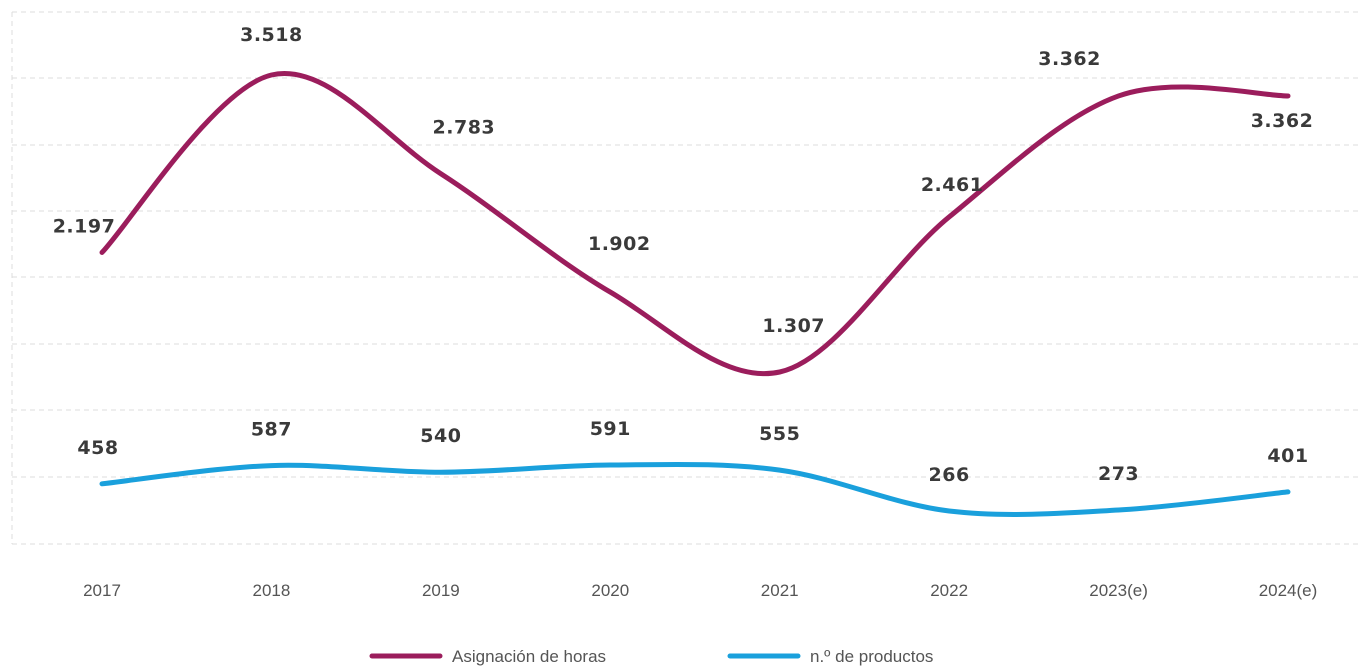 The image size is (1362, 667). Describe the element at coordinates (529, 656) in the screenshot. I see `legend-label: Asignación de horas` at that location.